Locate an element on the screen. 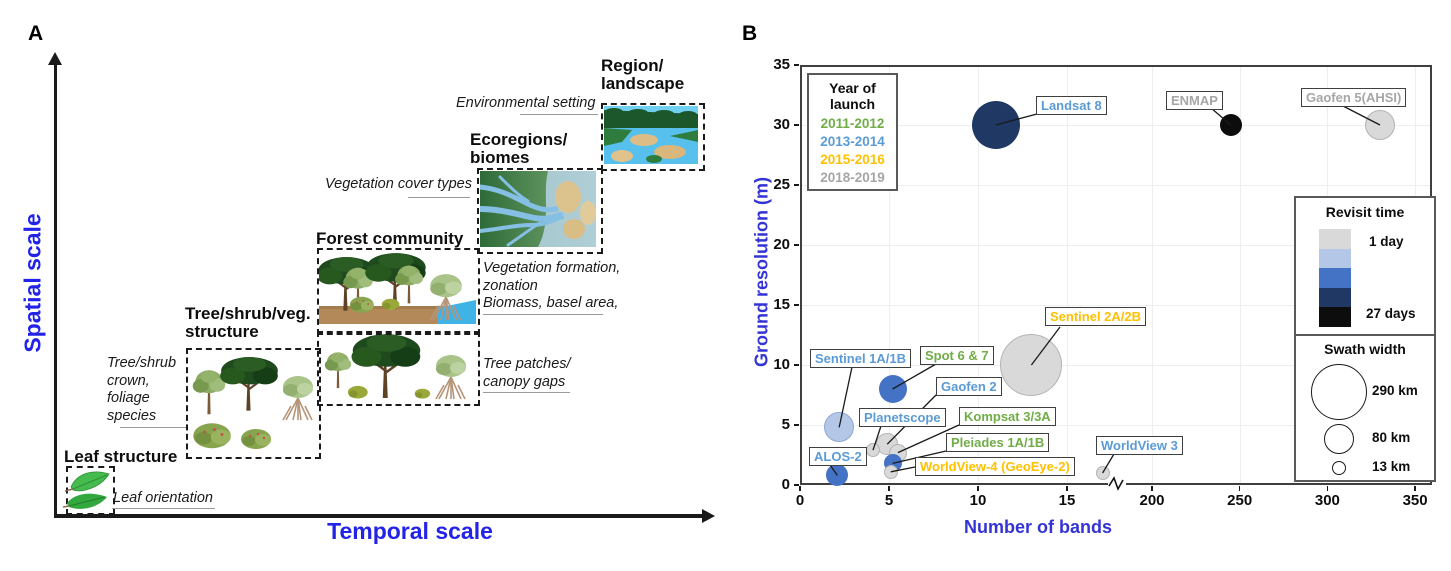 The image size is (1451, 571). legend-swath-label-80-km: 80 km is located at coordinates (1391, 437).